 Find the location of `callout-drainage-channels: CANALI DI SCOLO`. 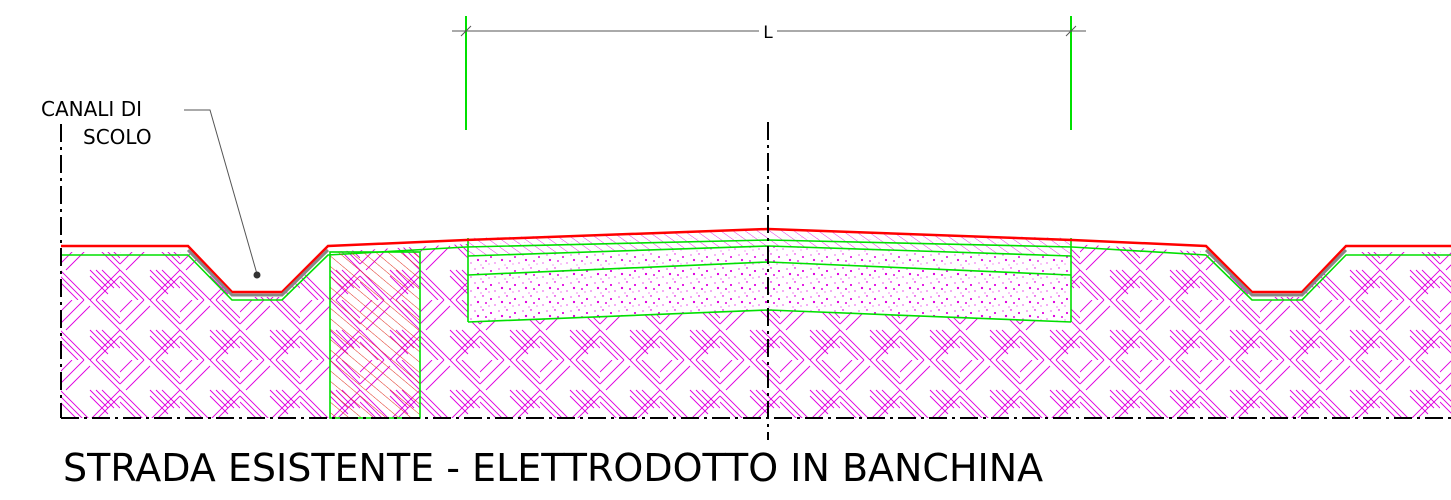

callout-drainage-channels: CANALI DI SCOLO is located at coordinates (151, 188).